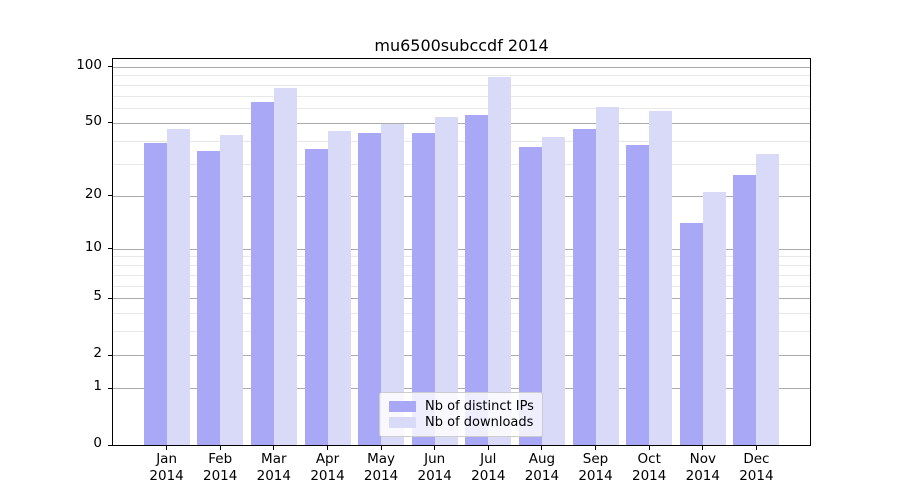  Describe the element at coordinates (661, 277) in the screenshot. I see `bar-downloads-oct` at that location.